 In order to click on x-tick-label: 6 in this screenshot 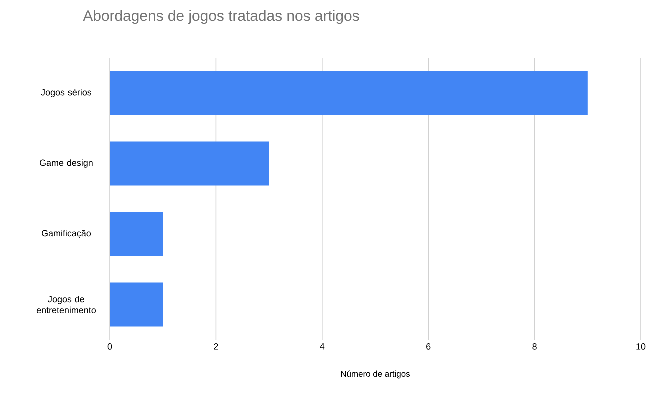, I will do `click(428, 347)`.